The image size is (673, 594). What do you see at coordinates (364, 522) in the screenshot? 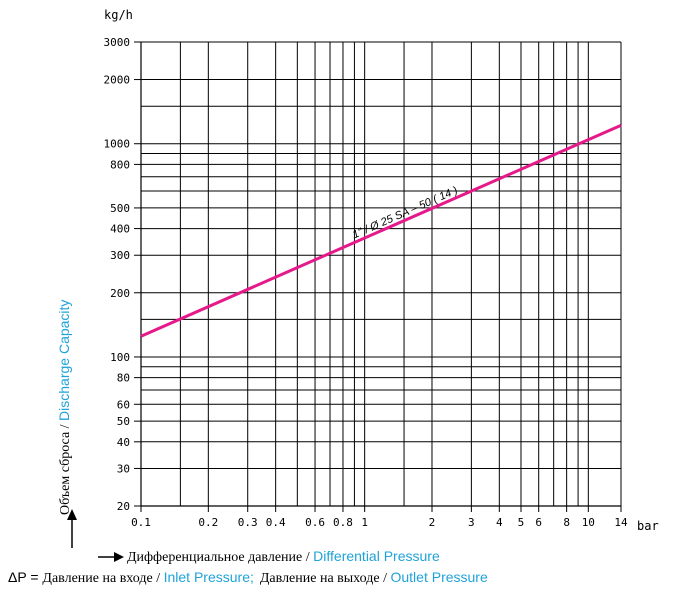
I see `x-tick-label: 1` at bounding box center [364, 522].